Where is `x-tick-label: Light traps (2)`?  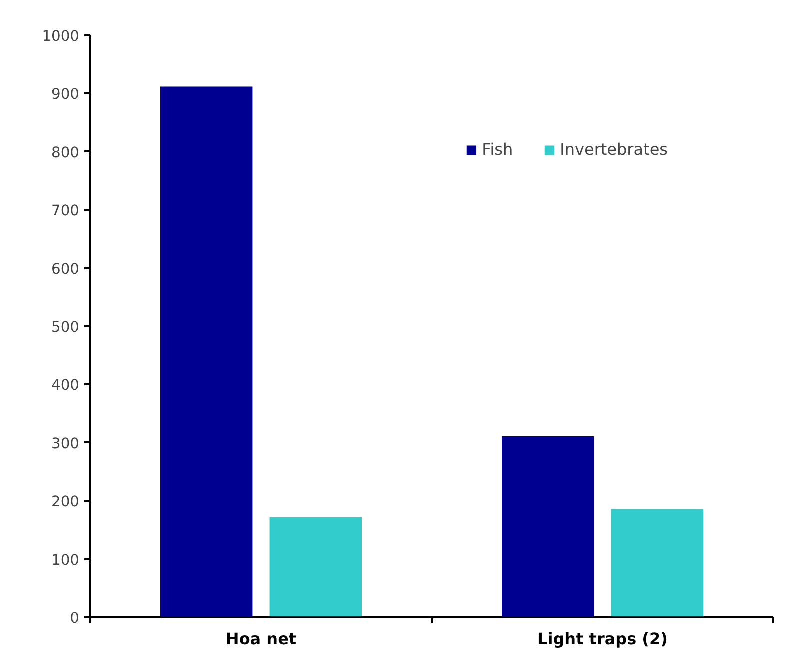
x-tick-label: Light traps (2) is located at coordinates (603, 639).